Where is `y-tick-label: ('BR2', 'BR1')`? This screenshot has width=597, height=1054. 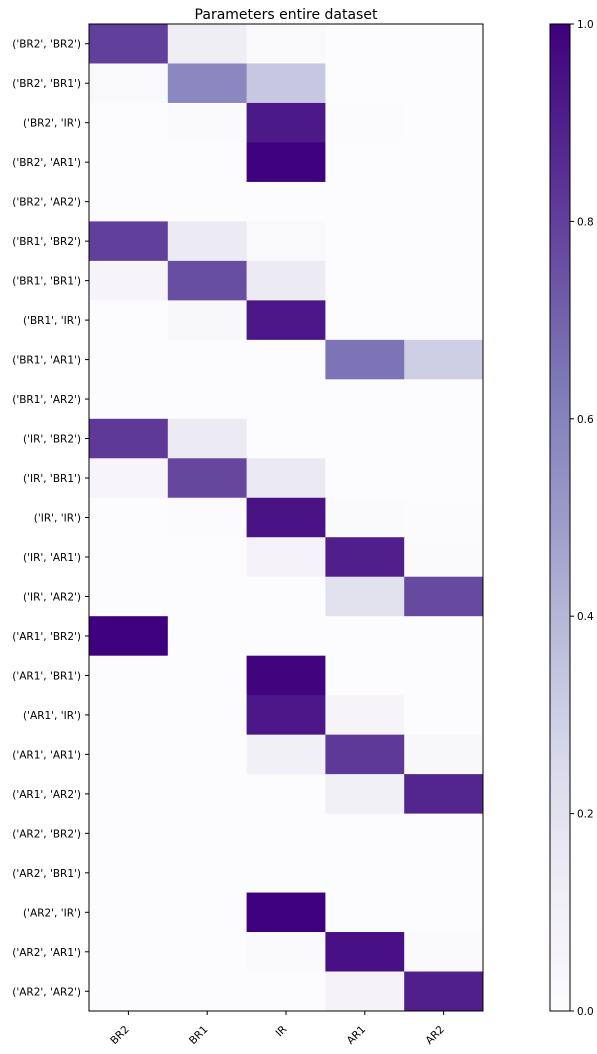 y-tick-label: ('BR2', 'BR1') is located at coordinates (46, 84).